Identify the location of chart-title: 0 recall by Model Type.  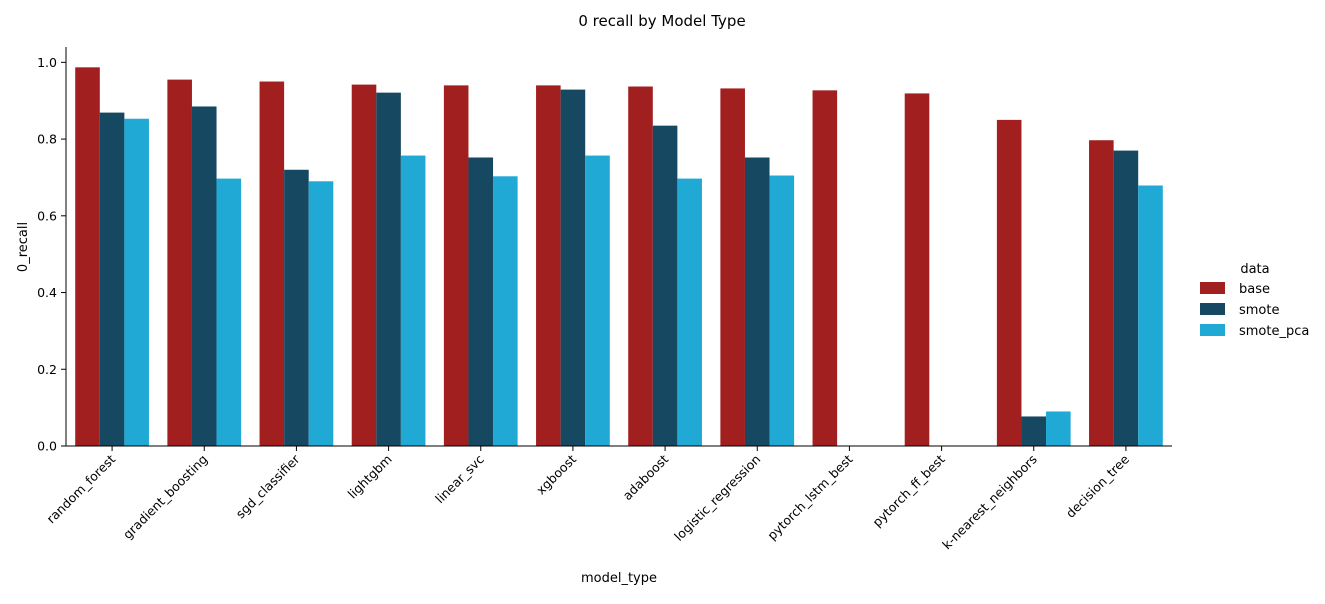
(661, 21).